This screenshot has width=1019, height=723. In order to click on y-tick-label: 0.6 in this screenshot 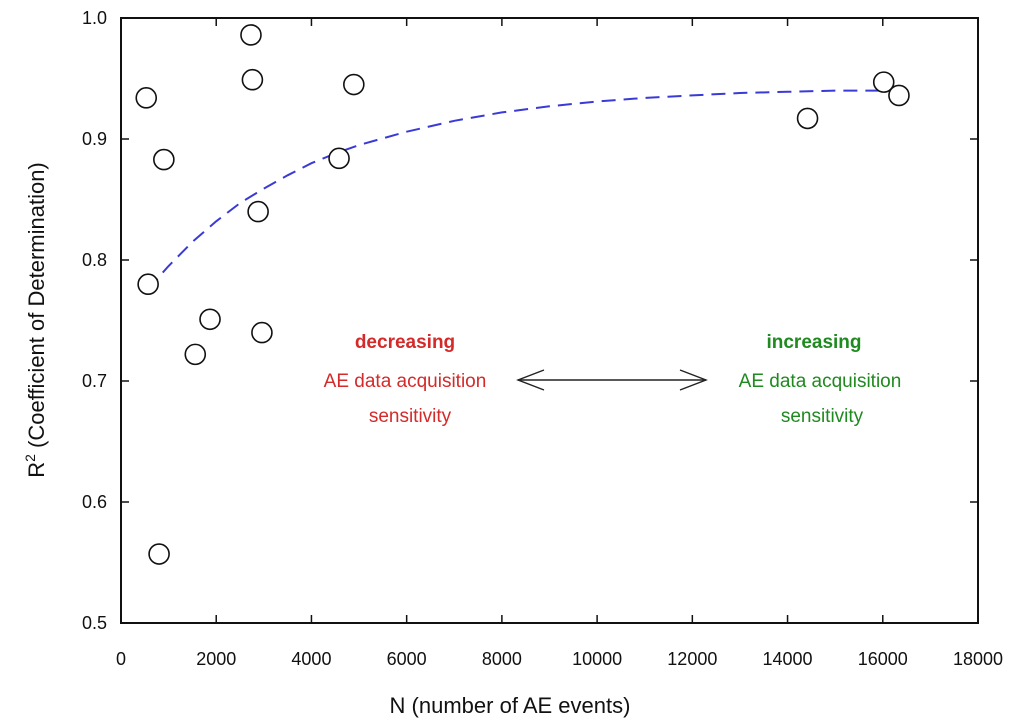, I will do `click(94, 502)`.